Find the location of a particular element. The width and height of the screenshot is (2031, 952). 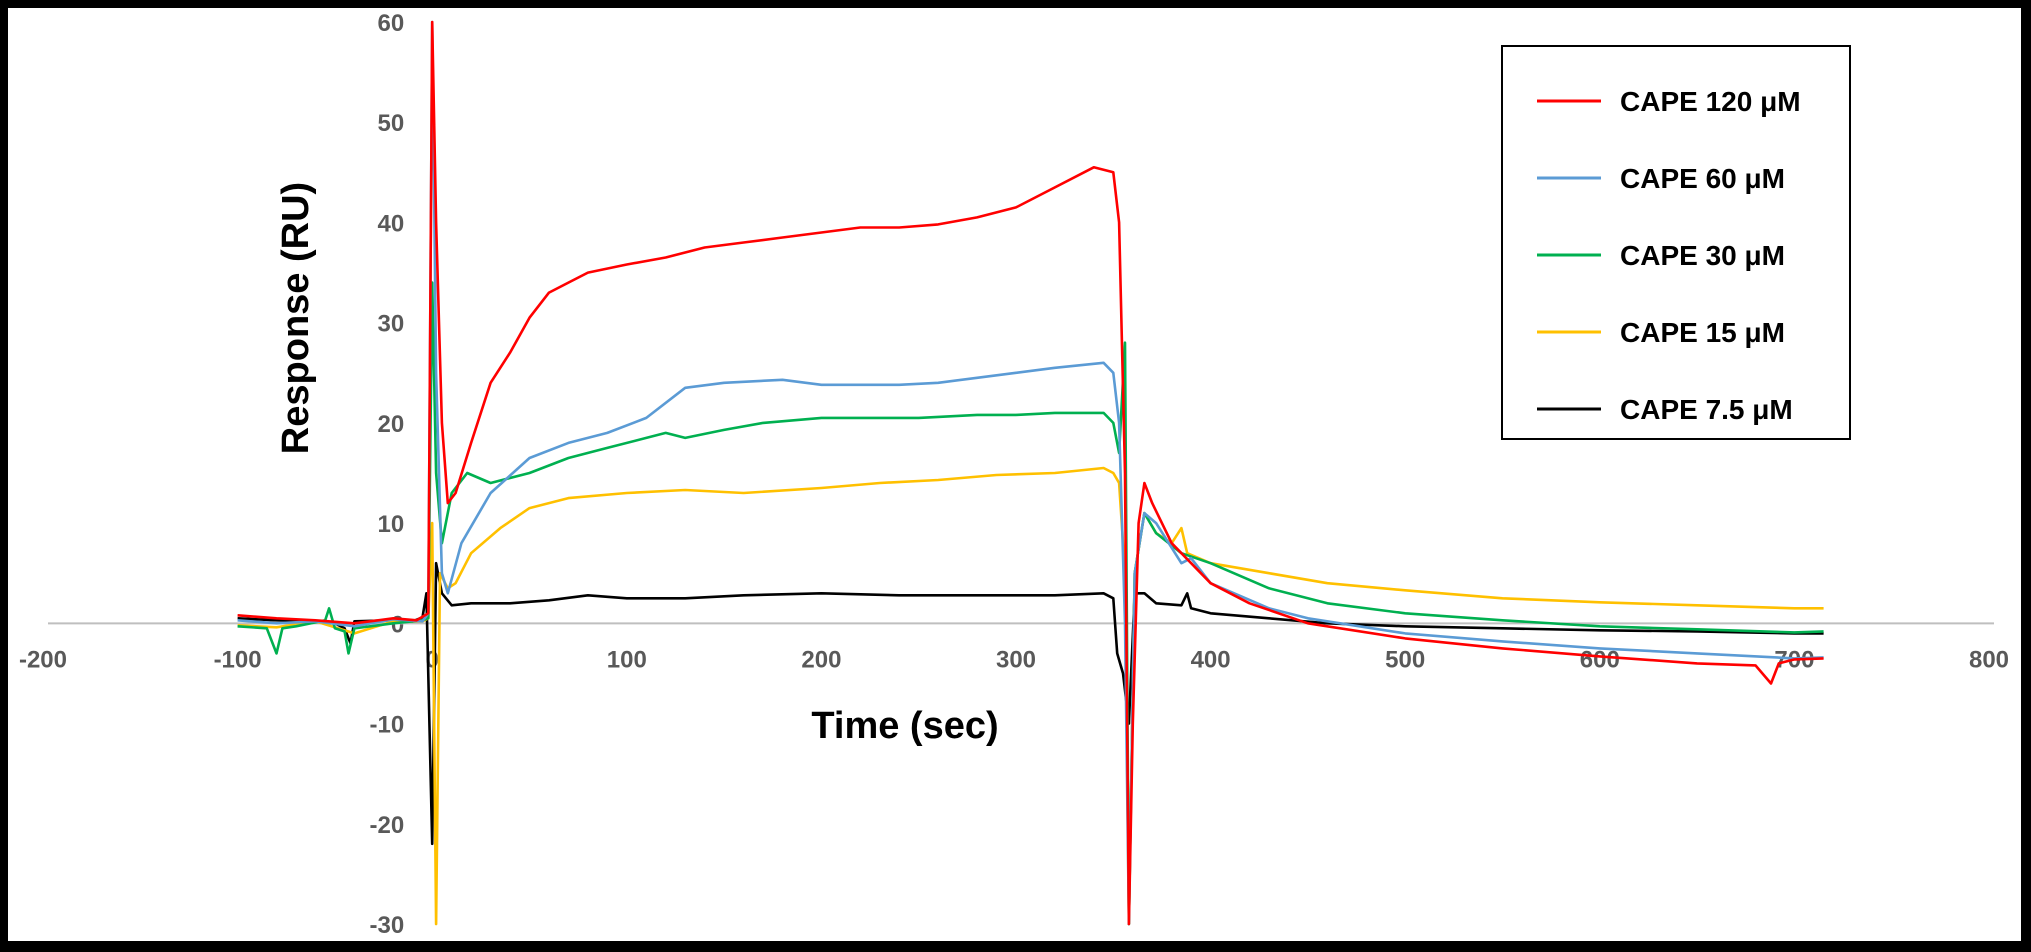

y-tick-labels: -30 -20 -10 0 10 20 30 40 50 60 is located at coordinates (387, 474).